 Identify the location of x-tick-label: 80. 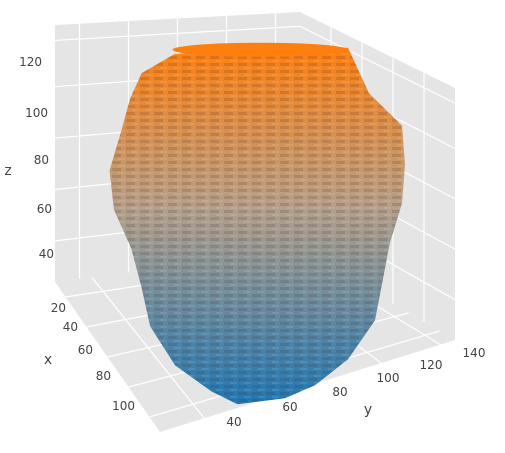
(103, 376).